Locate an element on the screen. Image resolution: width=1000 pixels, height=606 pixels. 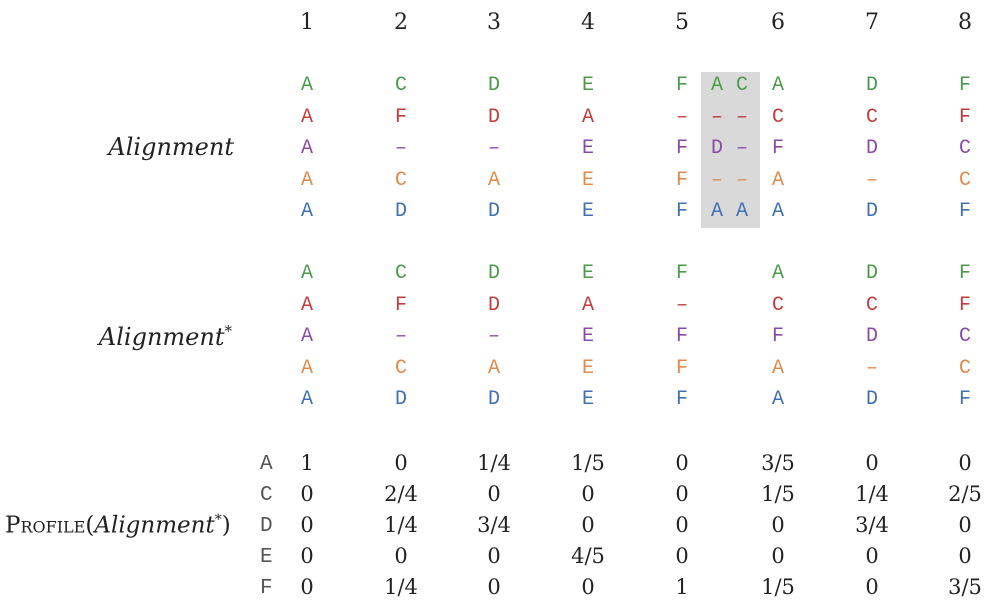
profile-symbol-E: E is located at coordinates (266, 557).